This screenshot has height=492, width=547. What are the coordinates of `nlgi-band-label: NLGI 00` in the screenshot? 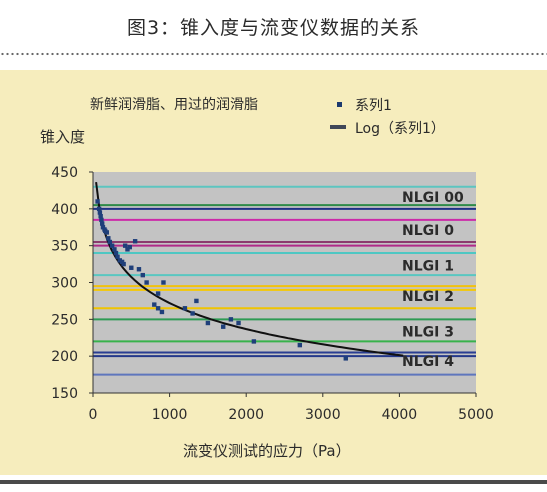 It's located at (433, 198).